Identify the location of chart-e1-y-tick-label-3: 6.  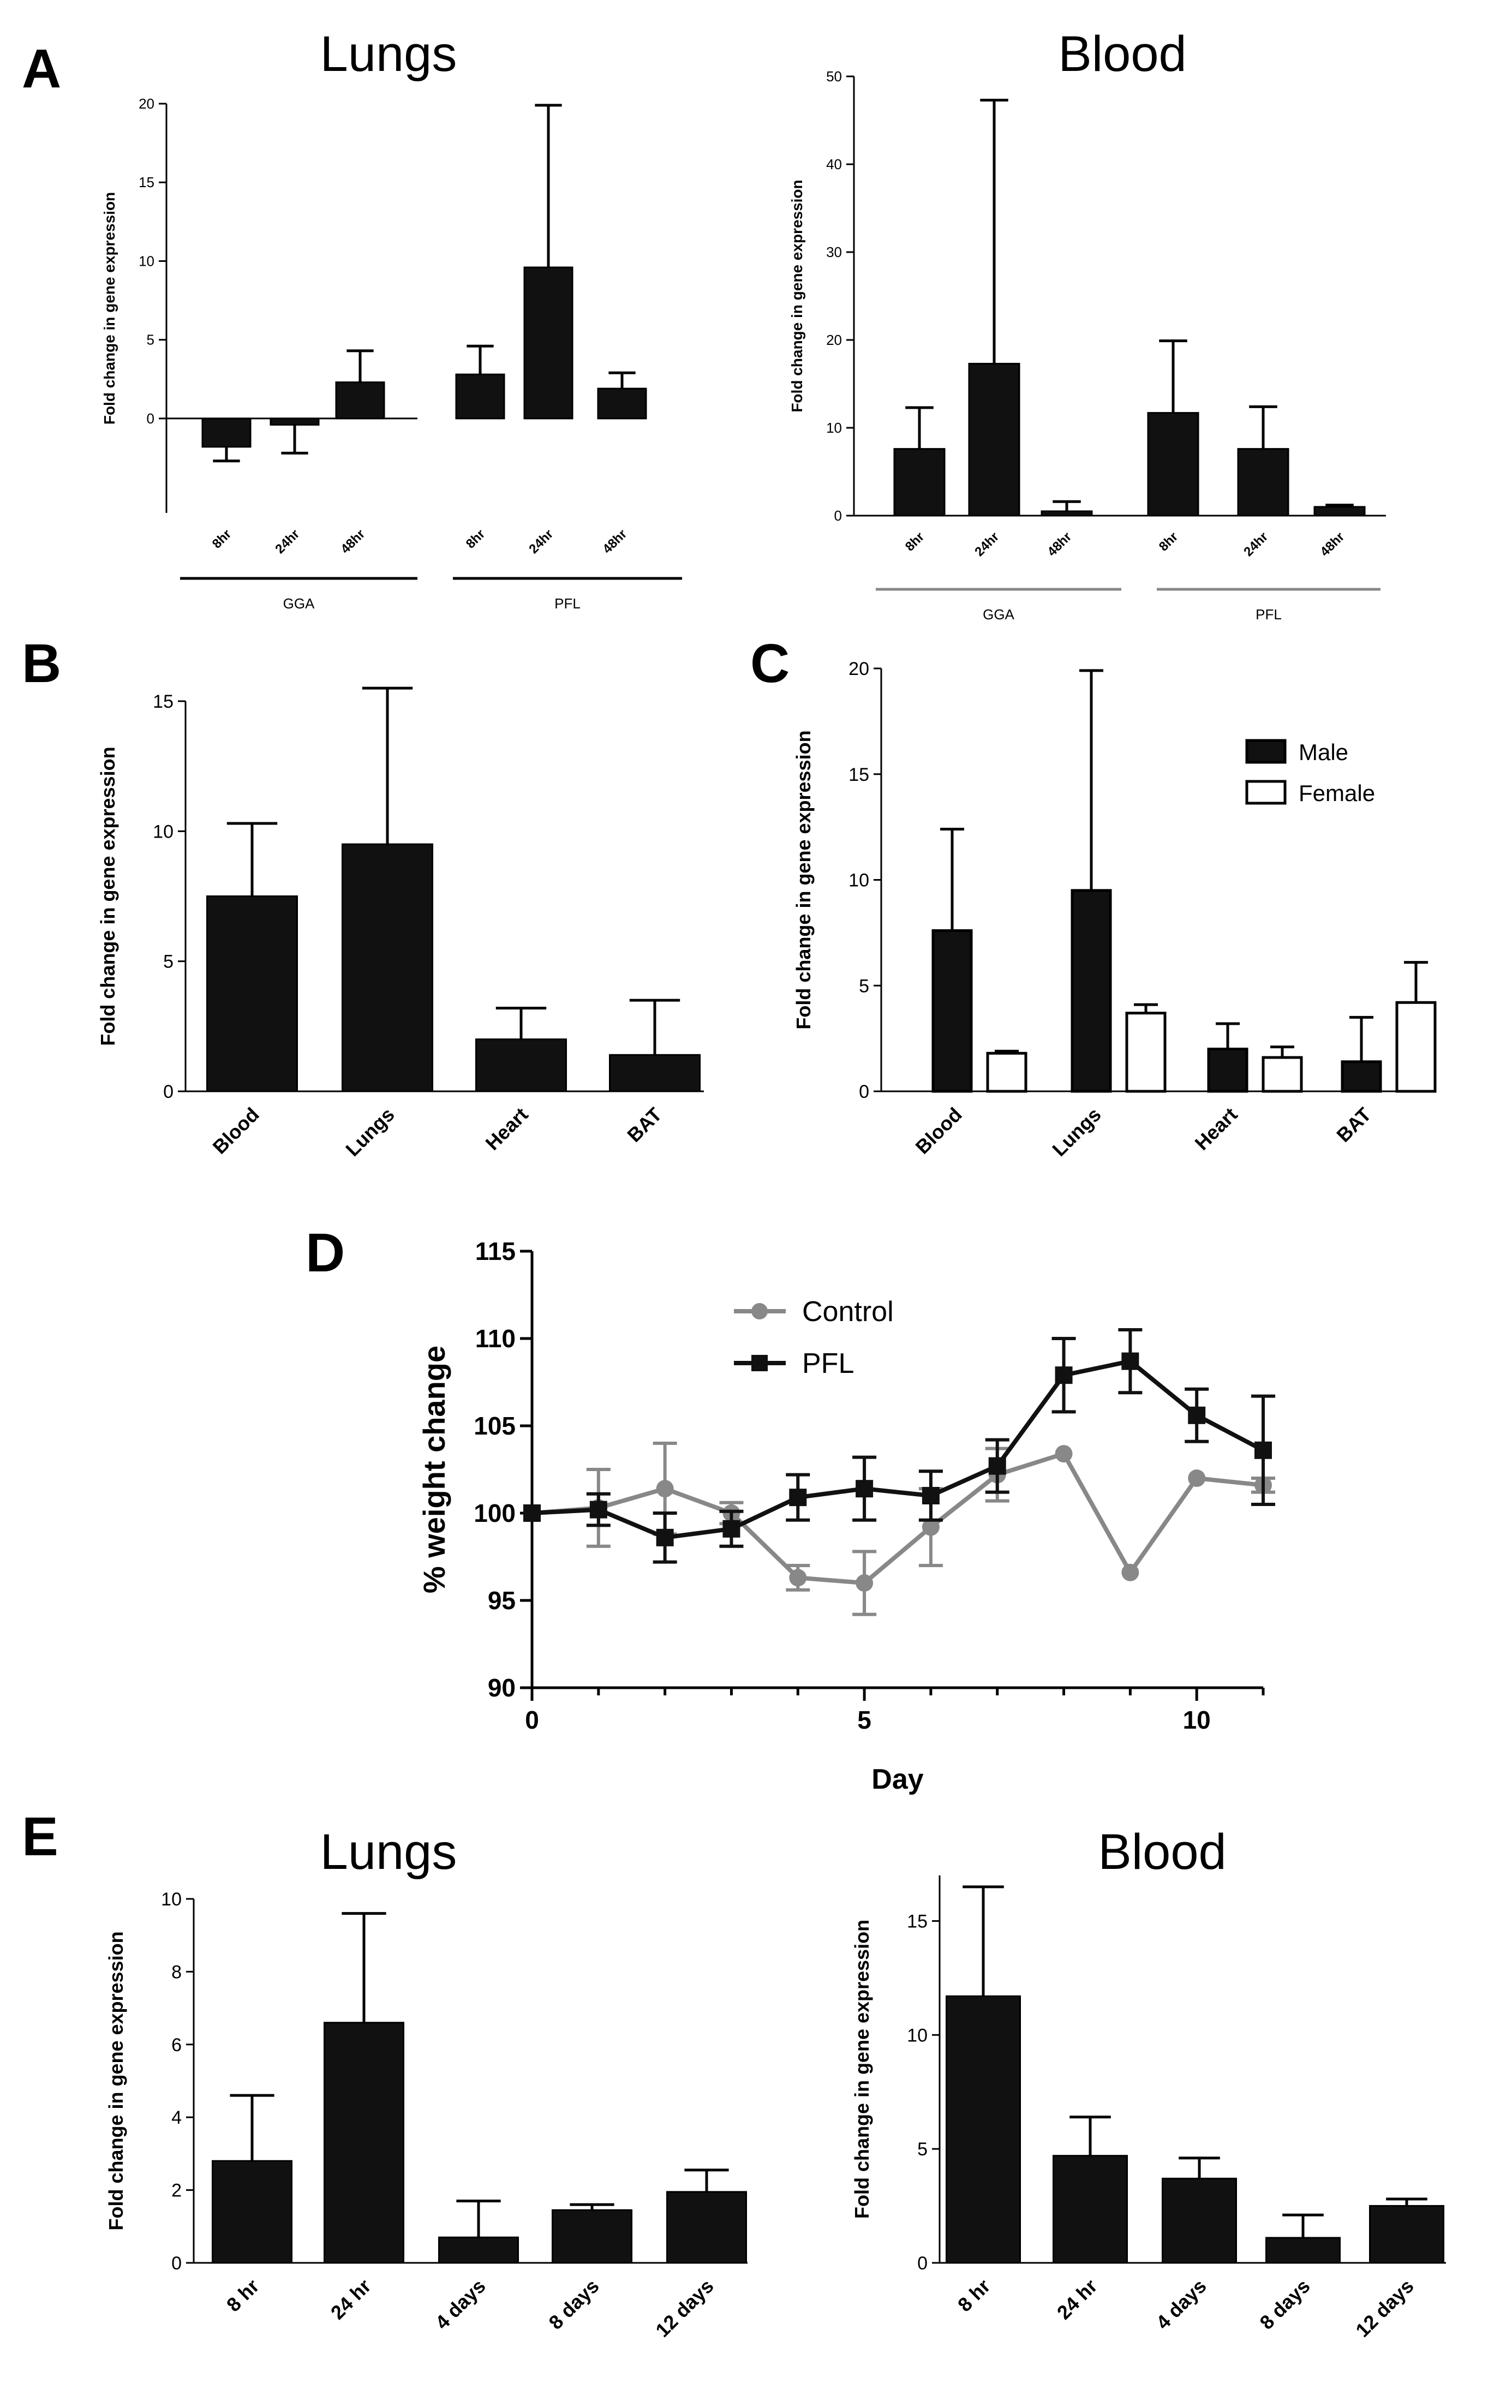
(176, 2045).